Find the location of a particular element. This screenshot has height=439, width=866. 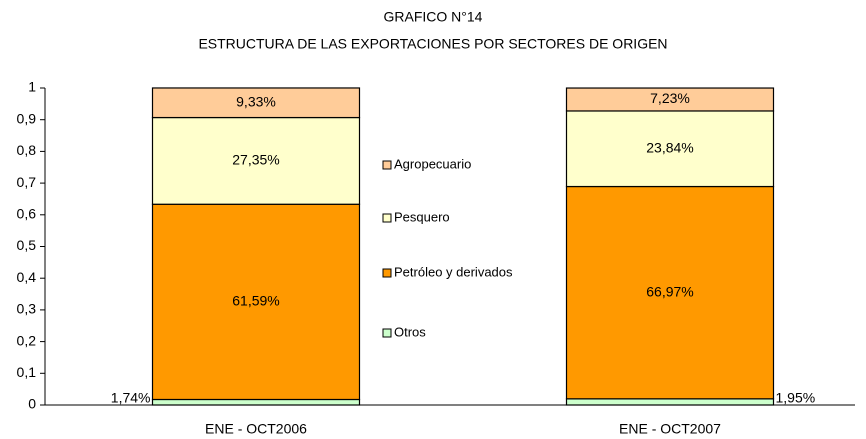

y-tick-label: 0,2 is located at coordinates (27, 340).